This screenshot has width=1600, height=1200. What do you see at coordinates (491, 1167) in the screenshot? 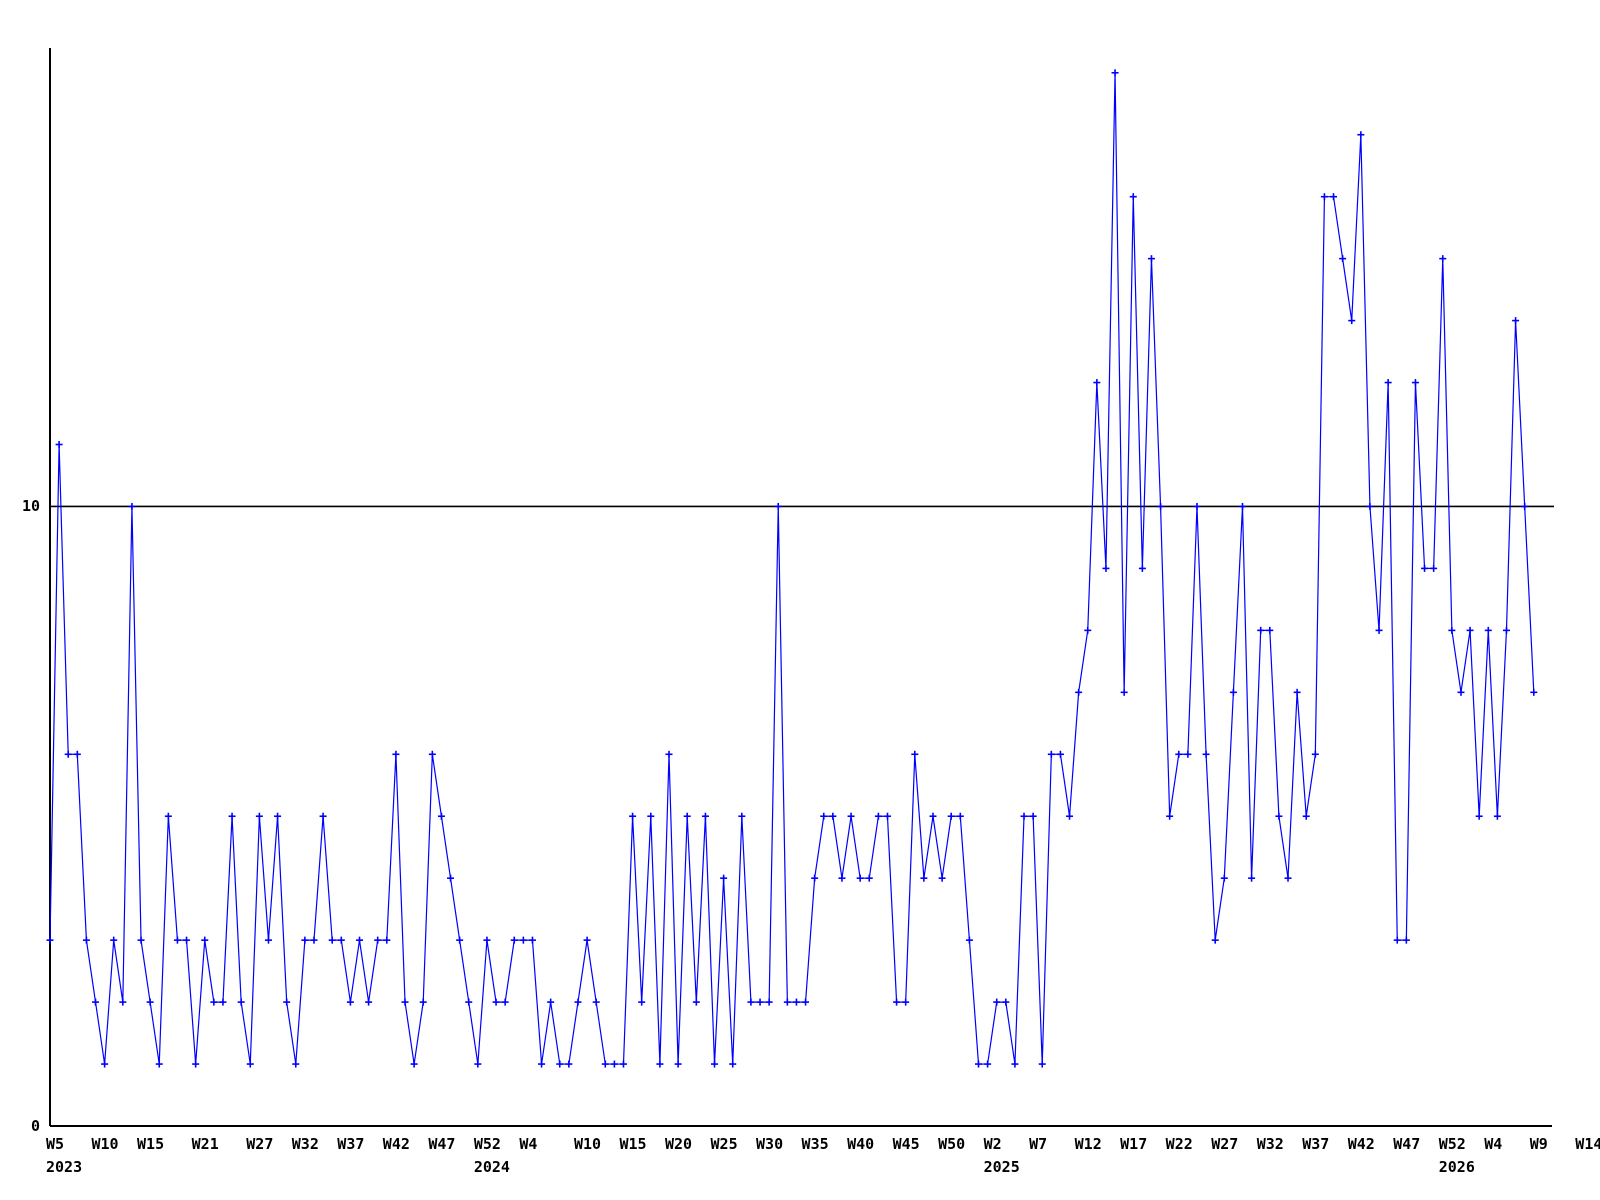
I see `x-axis-year-label: 2024` at bounding box center [491, 1167].